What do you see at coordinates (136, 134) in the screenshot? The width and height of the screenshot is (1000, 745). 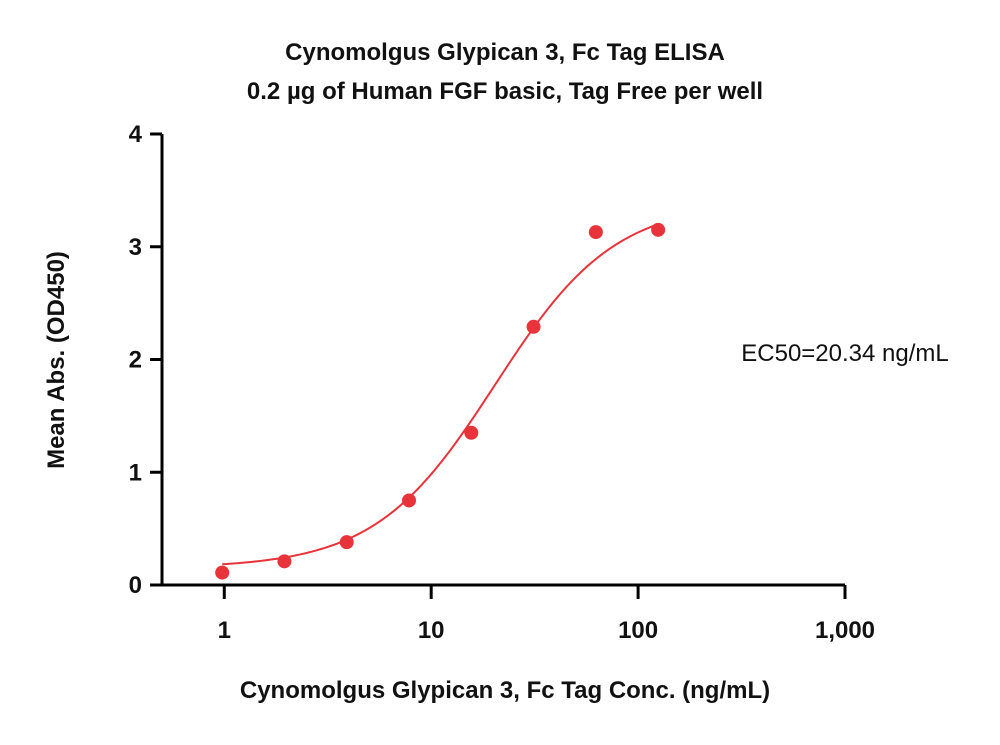 I see `y-tick-label: 4` at bounding box center [136, 134].